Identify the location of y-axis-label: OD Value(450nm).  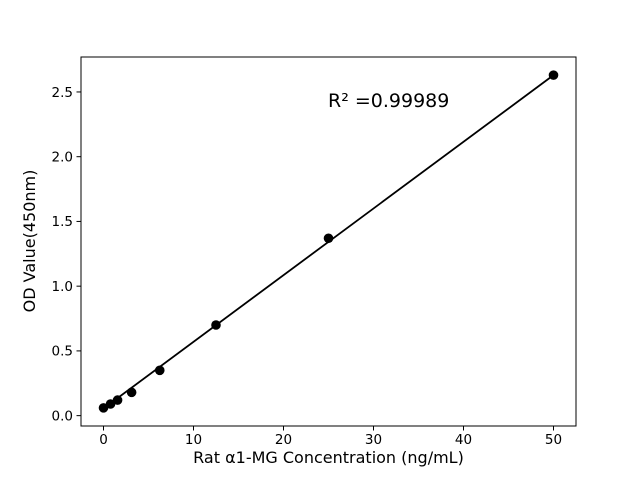
(29, 241).